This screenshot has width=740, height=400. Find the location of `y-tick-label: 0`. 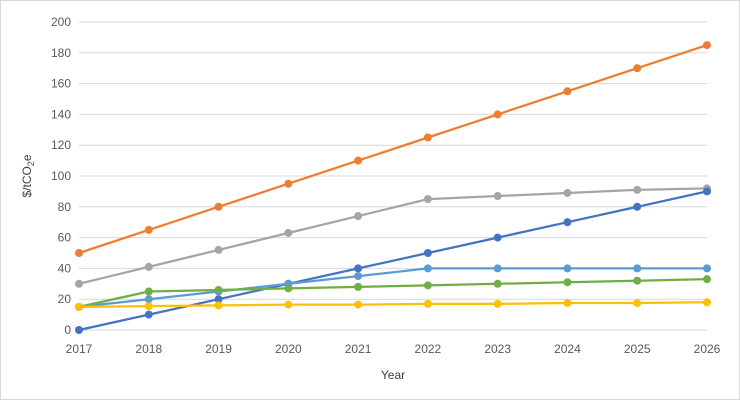

y-tick-label: 0 is located at coordinates (67, 330).